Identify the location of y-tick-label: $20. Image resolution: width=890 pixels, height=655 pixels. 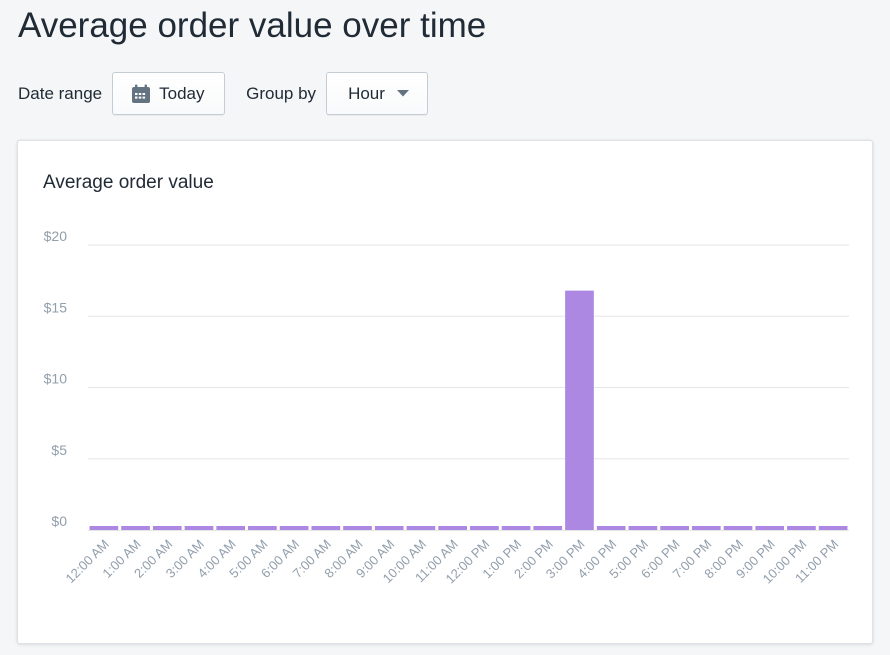
(56, 236).